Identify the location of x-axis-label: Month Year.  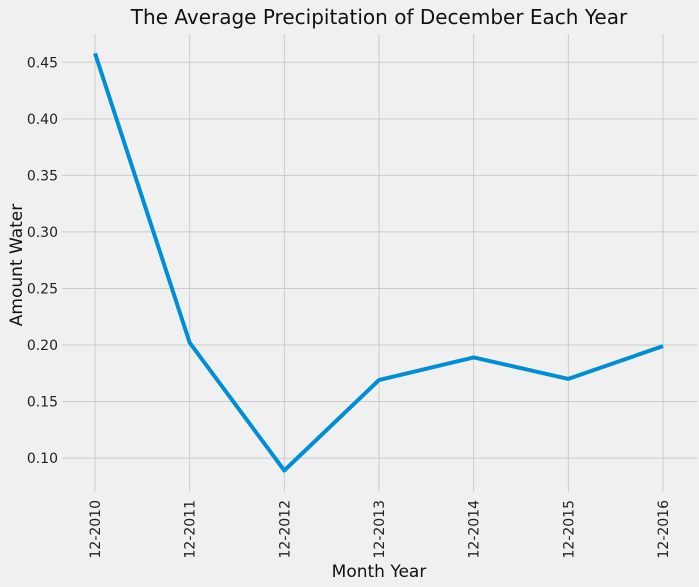
(379, 572).